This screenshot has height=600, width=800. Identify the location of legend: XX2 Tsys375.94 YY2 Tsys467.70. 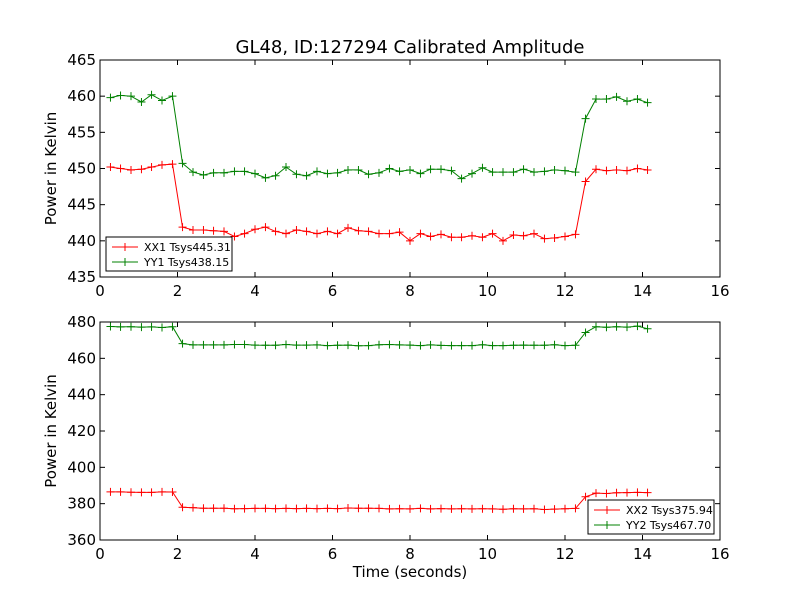
(651, 517).